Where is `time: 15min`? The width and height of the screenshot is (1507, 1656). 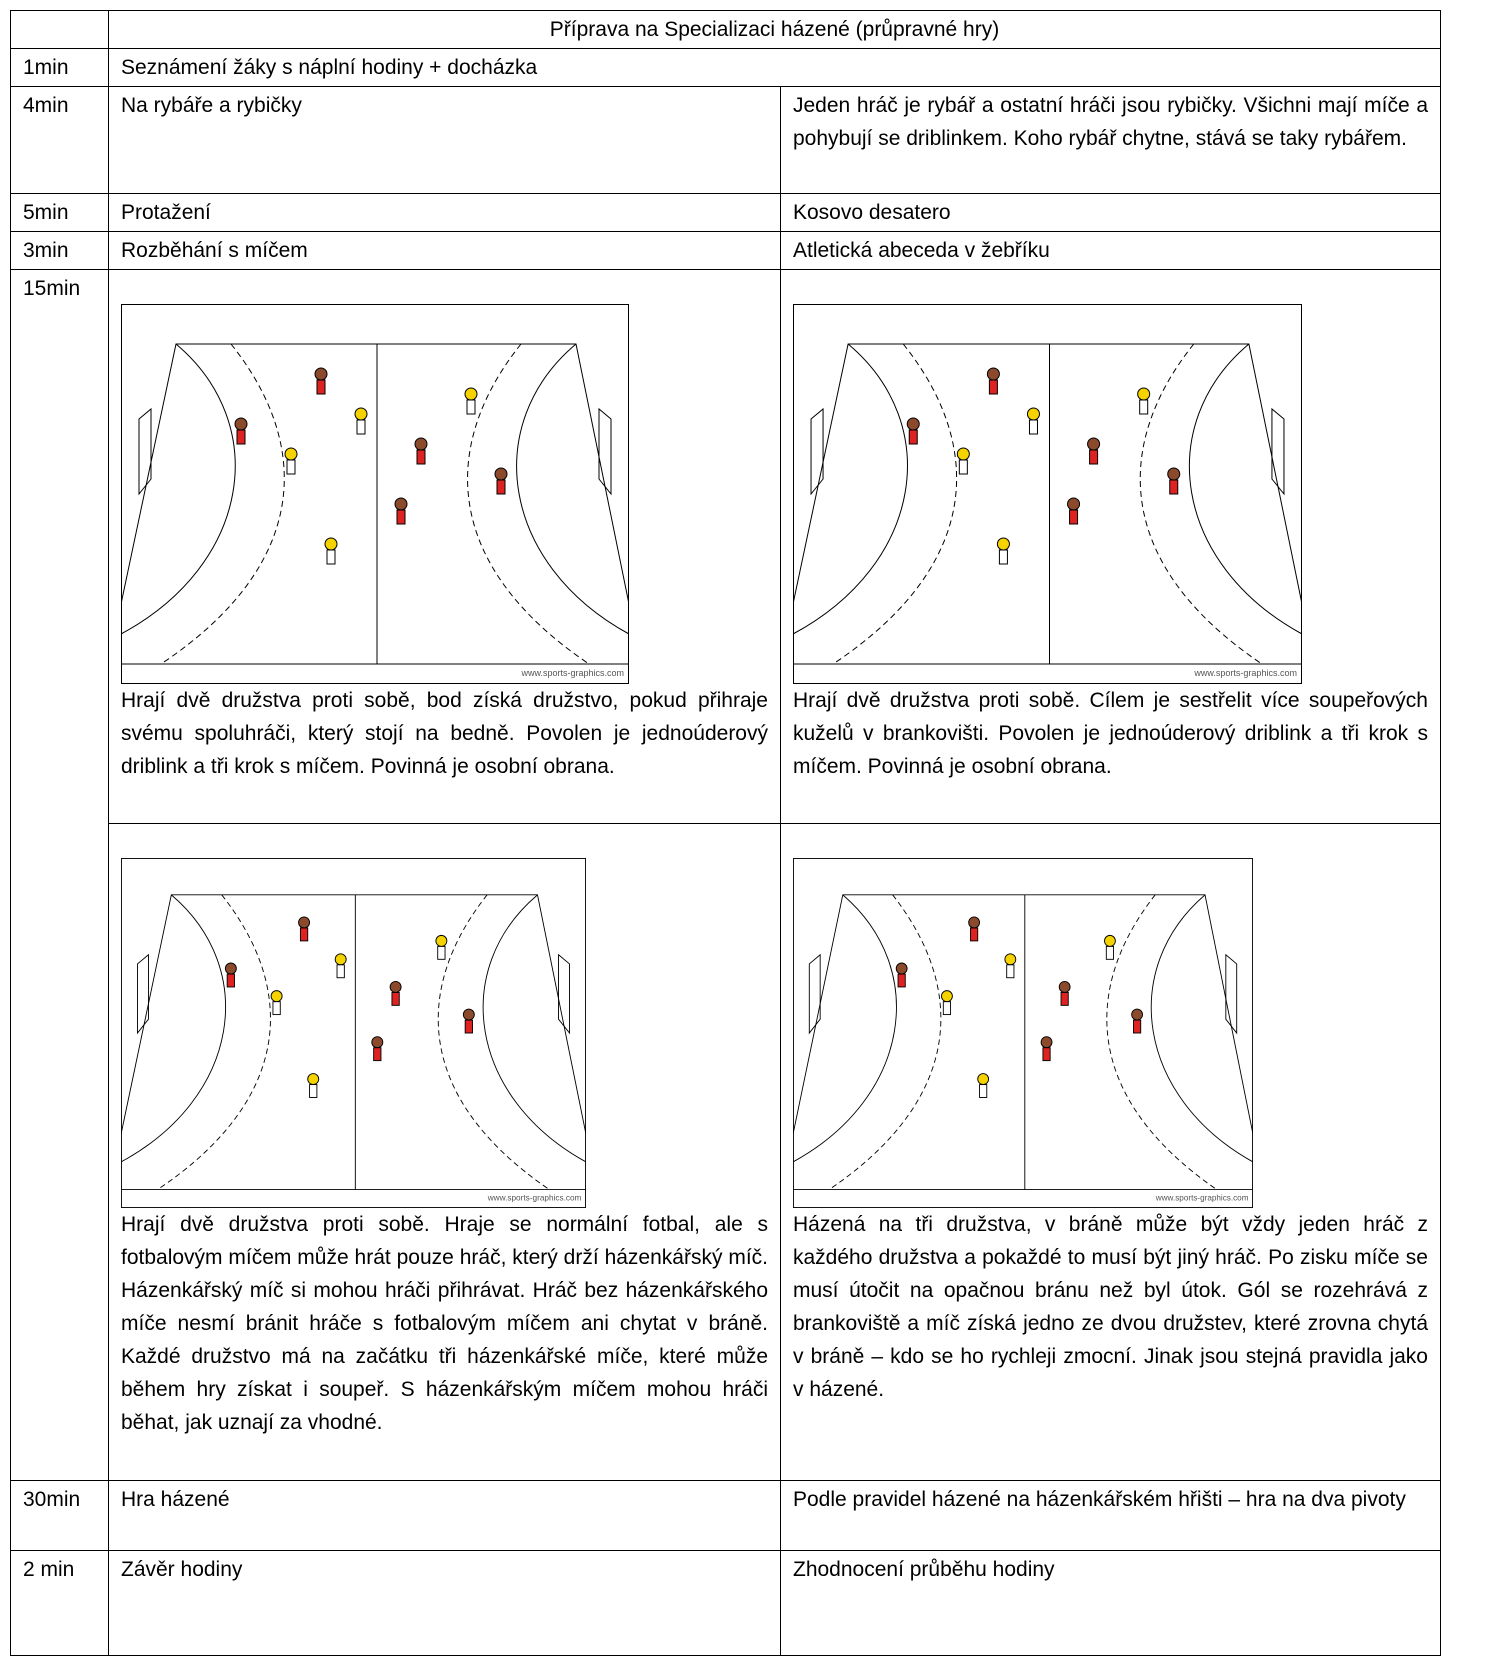 time: 15min is located at coordinates (59, 875).